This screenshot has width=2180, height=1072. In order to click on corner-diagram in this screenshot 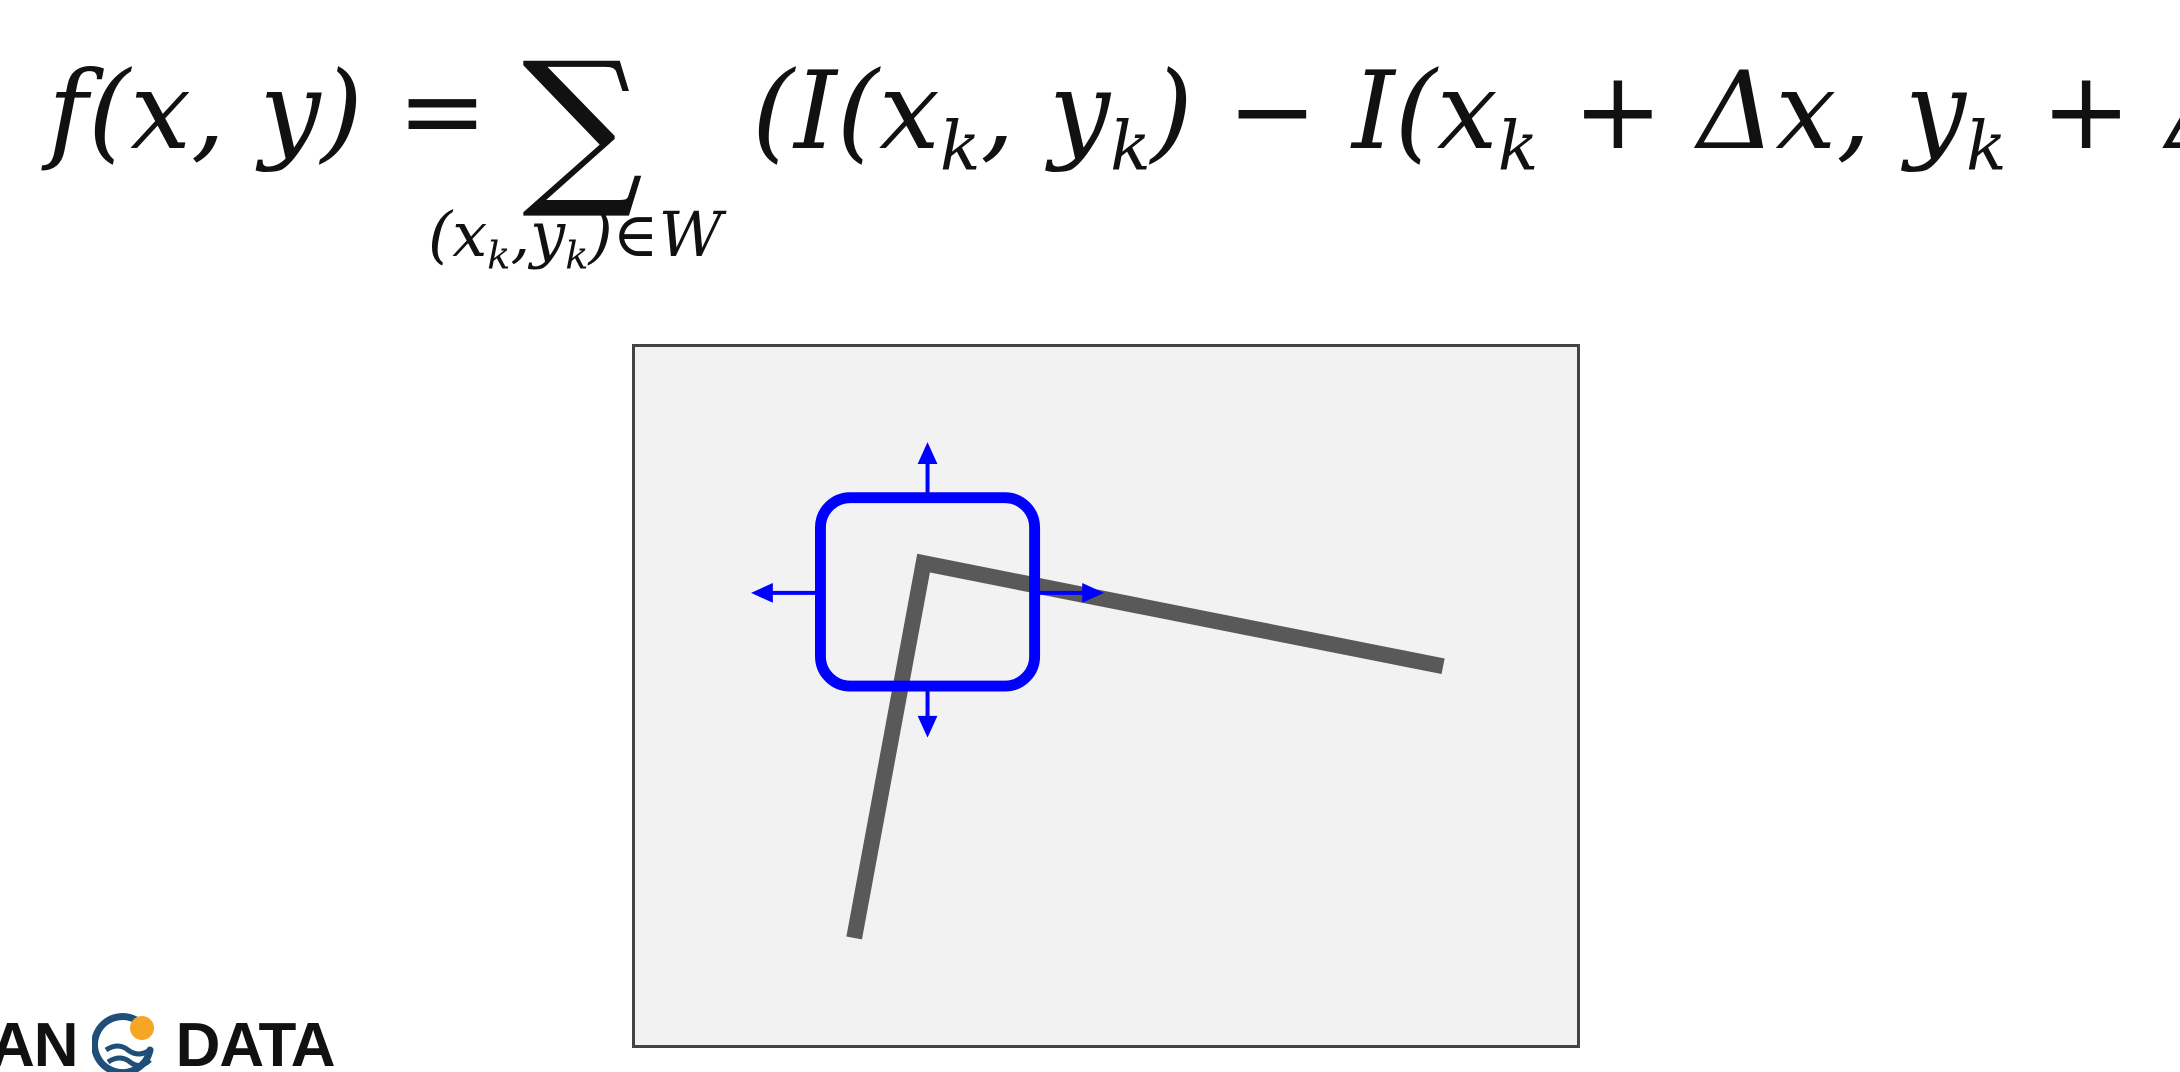, I will do `click(1098, 691)`.